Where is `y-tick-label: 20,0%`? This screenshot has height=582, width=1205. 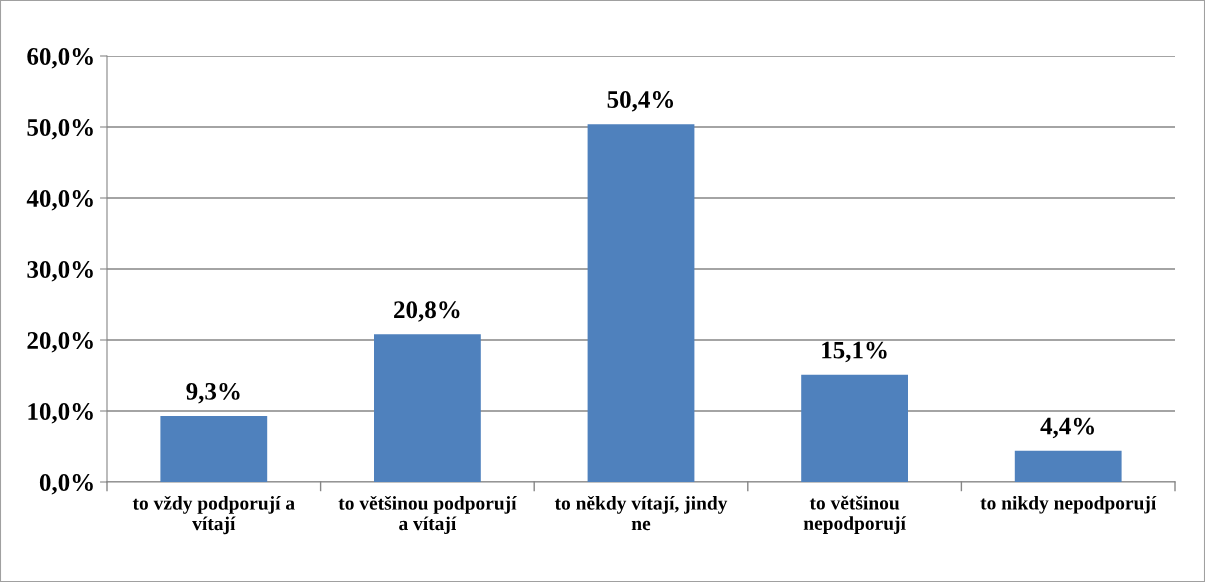 y-tick-label: 20,0% is located at coordinates (60, 342).